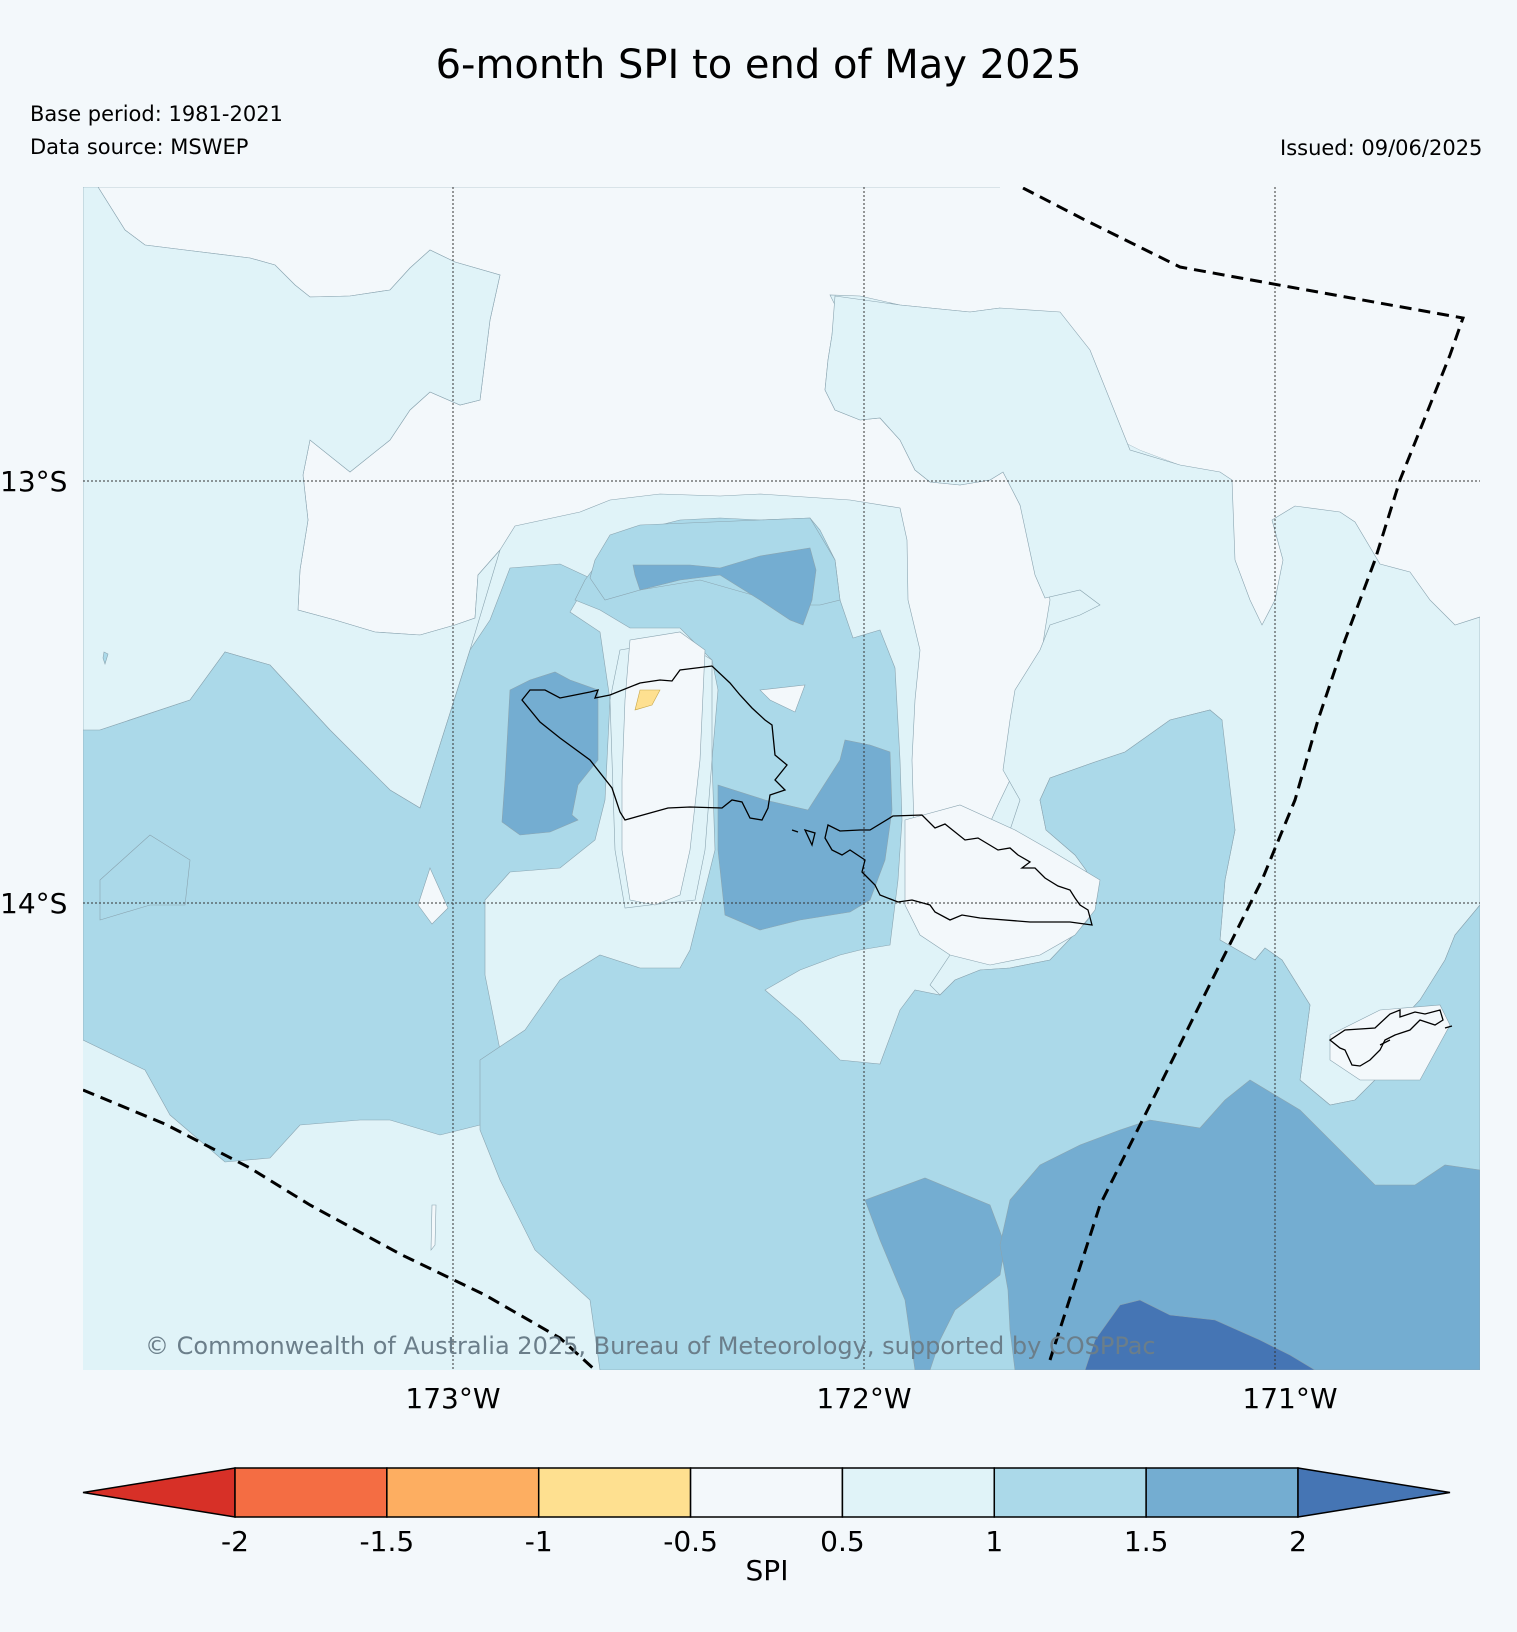 This screenshot has height=1632, width=1517. Describe the element at coordinates (452, 1398) in the screenshot. I see `lon-label-173w: 173°W` at that location.